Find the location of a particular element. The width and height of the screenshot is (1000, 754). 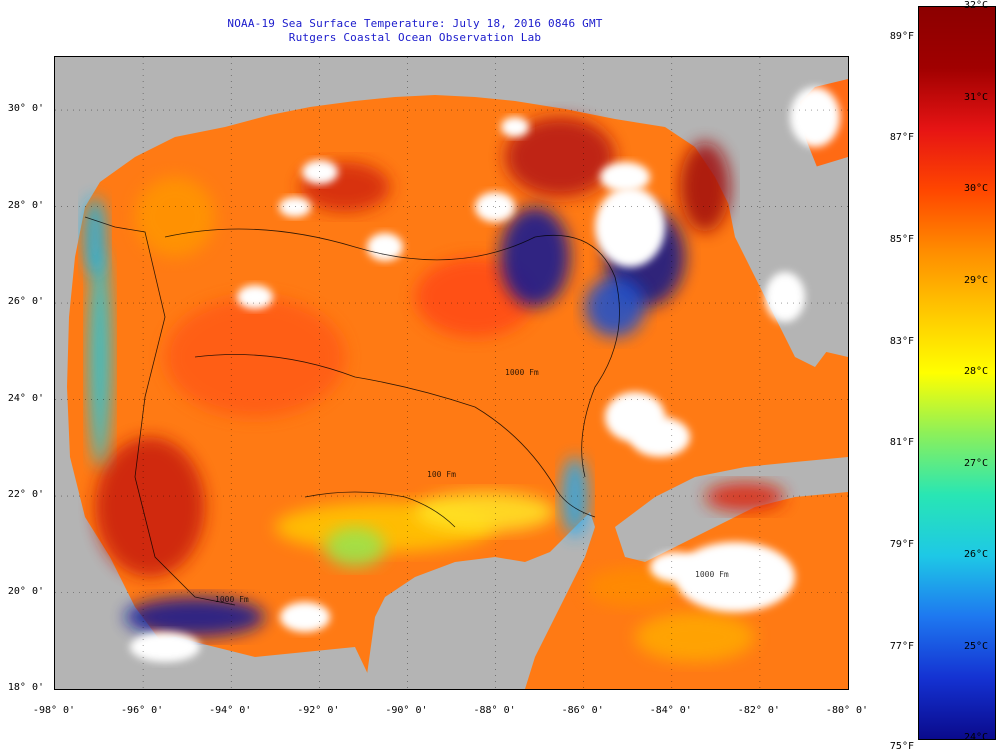

latitude-tick-label: 26° 0' is located at coordinates (25, 302).